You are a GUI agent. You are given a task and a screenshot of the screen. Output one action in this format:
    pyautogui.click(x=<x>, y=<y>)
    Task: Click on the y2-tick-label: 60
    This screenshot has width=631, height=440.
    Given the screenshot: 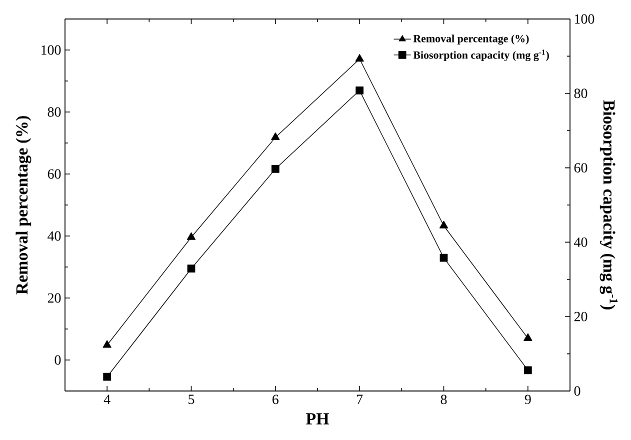 What is the action you would take?
    pyautogui.click(x=581, y=168)
    